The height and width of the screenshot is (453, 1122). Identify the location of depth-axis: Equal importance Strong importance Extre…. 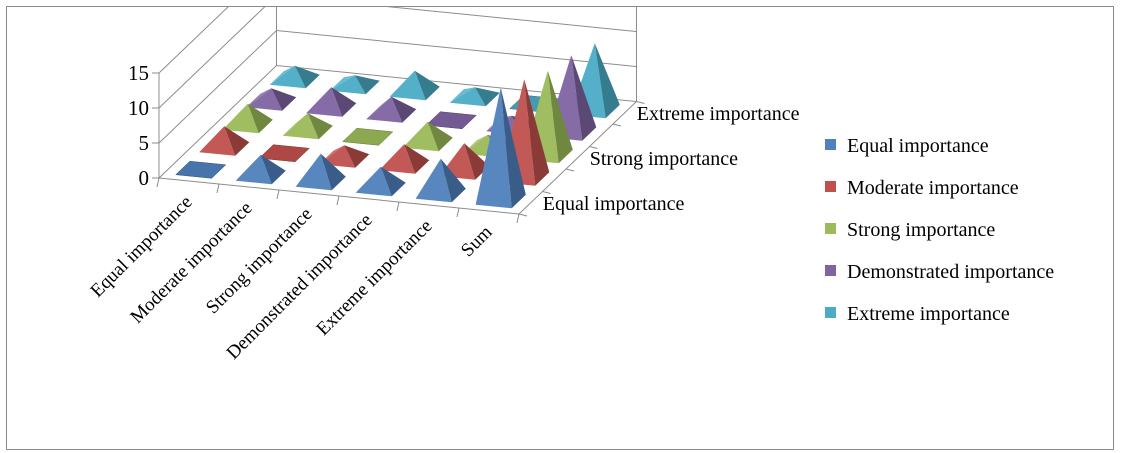
(671, 159).